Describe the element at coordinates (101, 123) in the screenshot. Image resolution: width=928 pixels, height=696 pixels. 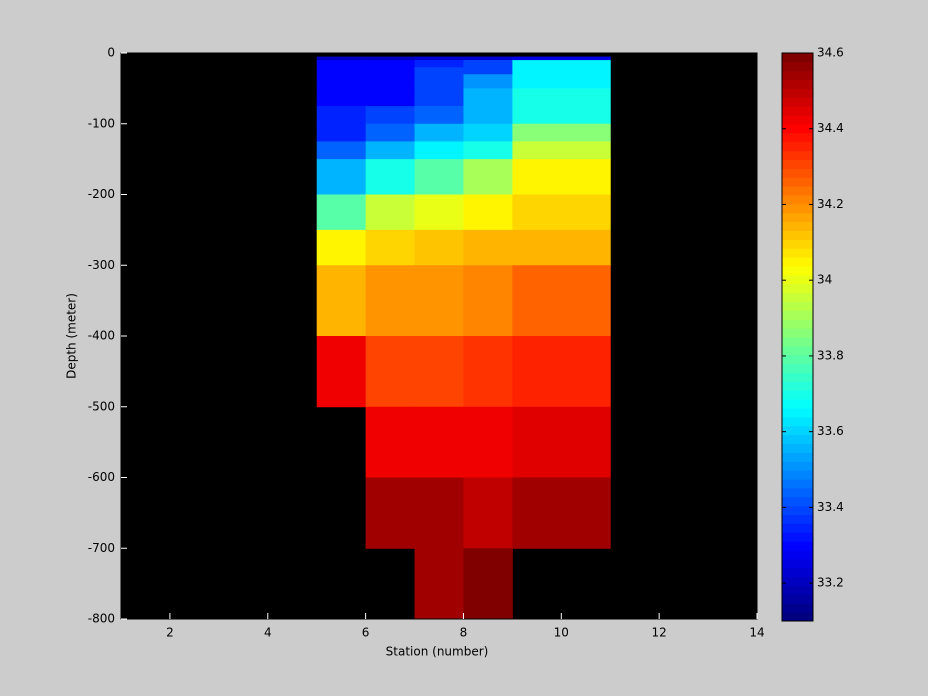
I see `y-tick-label: -100` at that location.